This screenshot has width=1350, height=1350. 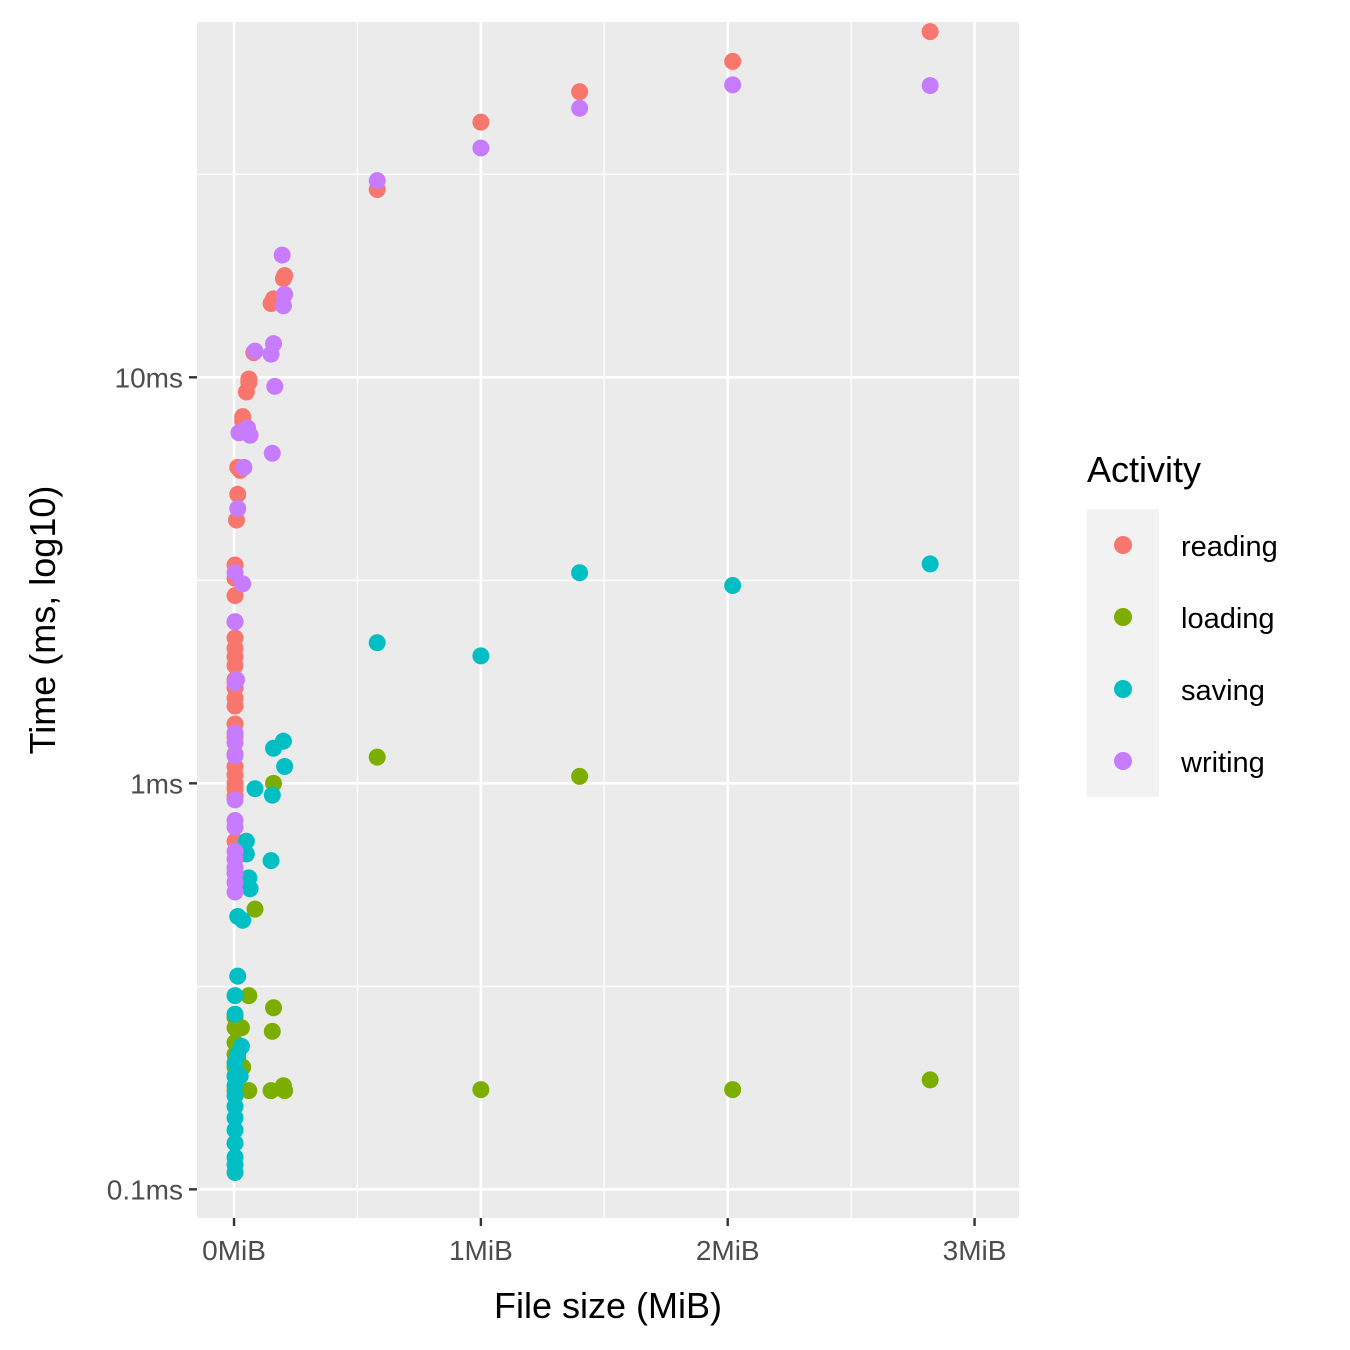 What do you see at coordinates (149, 377) in the screenshot?
I see `y-tick-label: 10ms` at bounding box center [149, 377].